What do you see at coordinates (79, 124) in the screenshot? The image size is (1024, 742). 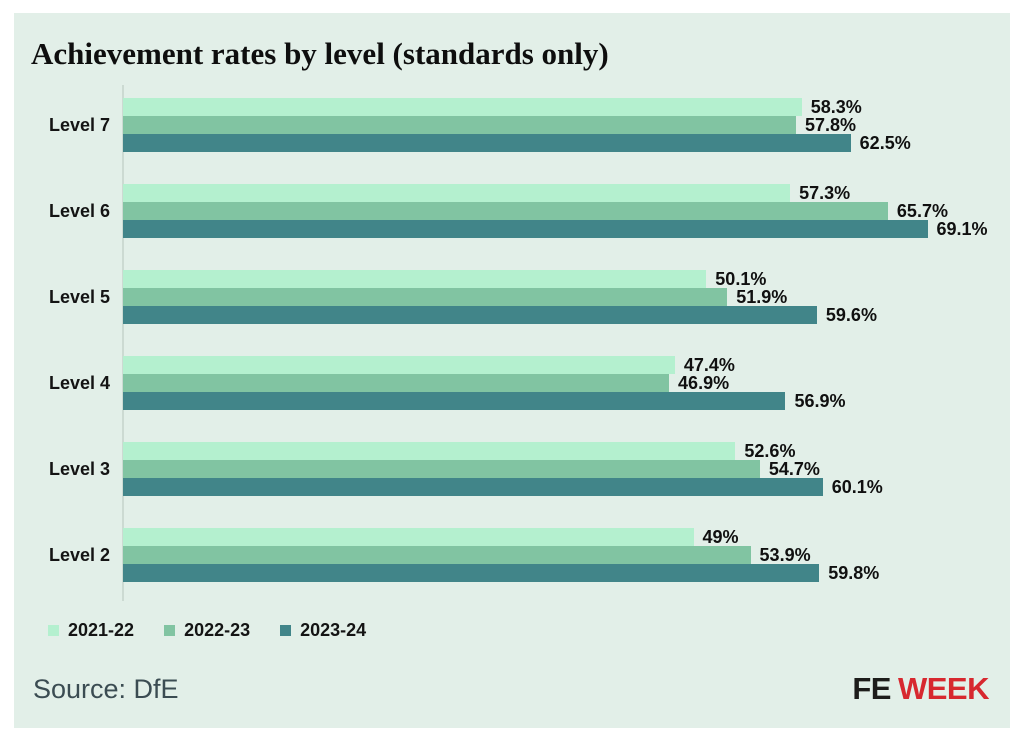 I see `category-label: Level 7` at bounding box center [79, 124].